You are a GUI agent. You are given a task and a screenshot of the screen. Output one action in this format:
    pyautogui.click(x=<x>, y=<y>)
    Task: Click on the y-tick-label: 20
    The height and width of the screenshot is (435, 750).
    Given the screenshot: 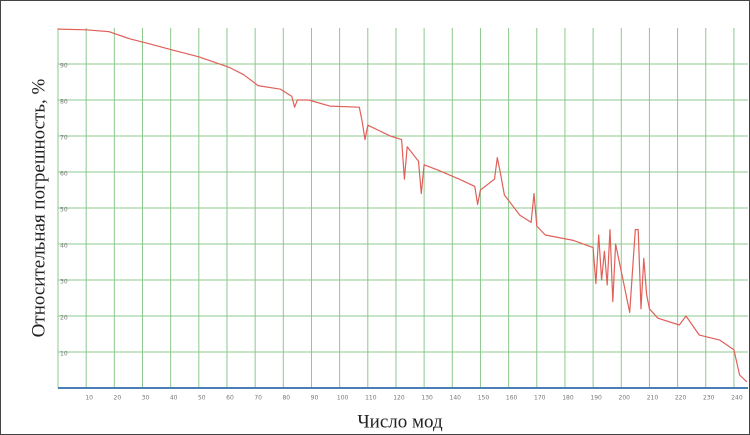 What is the action you would take?
    pyautogui.click(x=64, y=318)
    